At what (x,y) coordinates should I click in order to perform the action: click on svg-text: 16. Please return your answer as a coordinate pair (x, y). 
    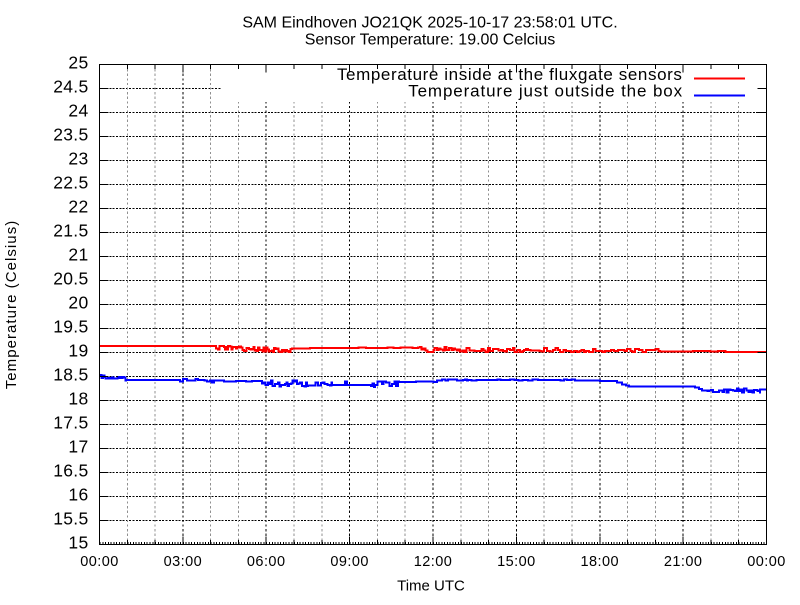
    Looking at the image, I should click on (78, 495).